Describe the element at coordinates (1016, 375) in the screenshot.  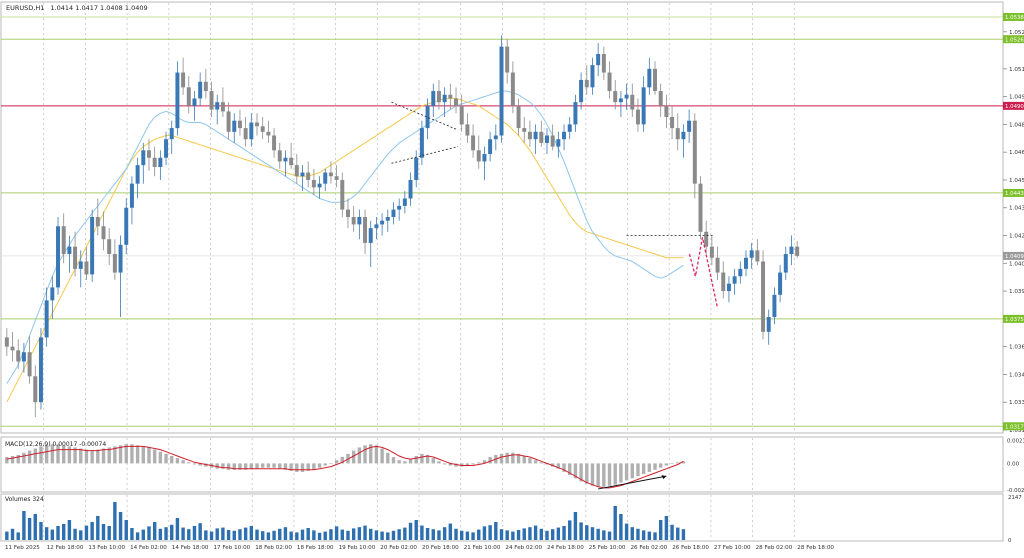
I see `price-tick-label: 1.0345` at that location.